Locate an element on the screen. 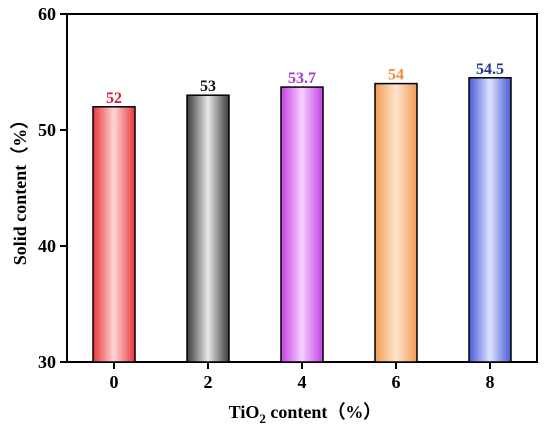 The width and height of the screenshot is (550, 435). x-tick-label: 2 is located at coordinates (208, 382).